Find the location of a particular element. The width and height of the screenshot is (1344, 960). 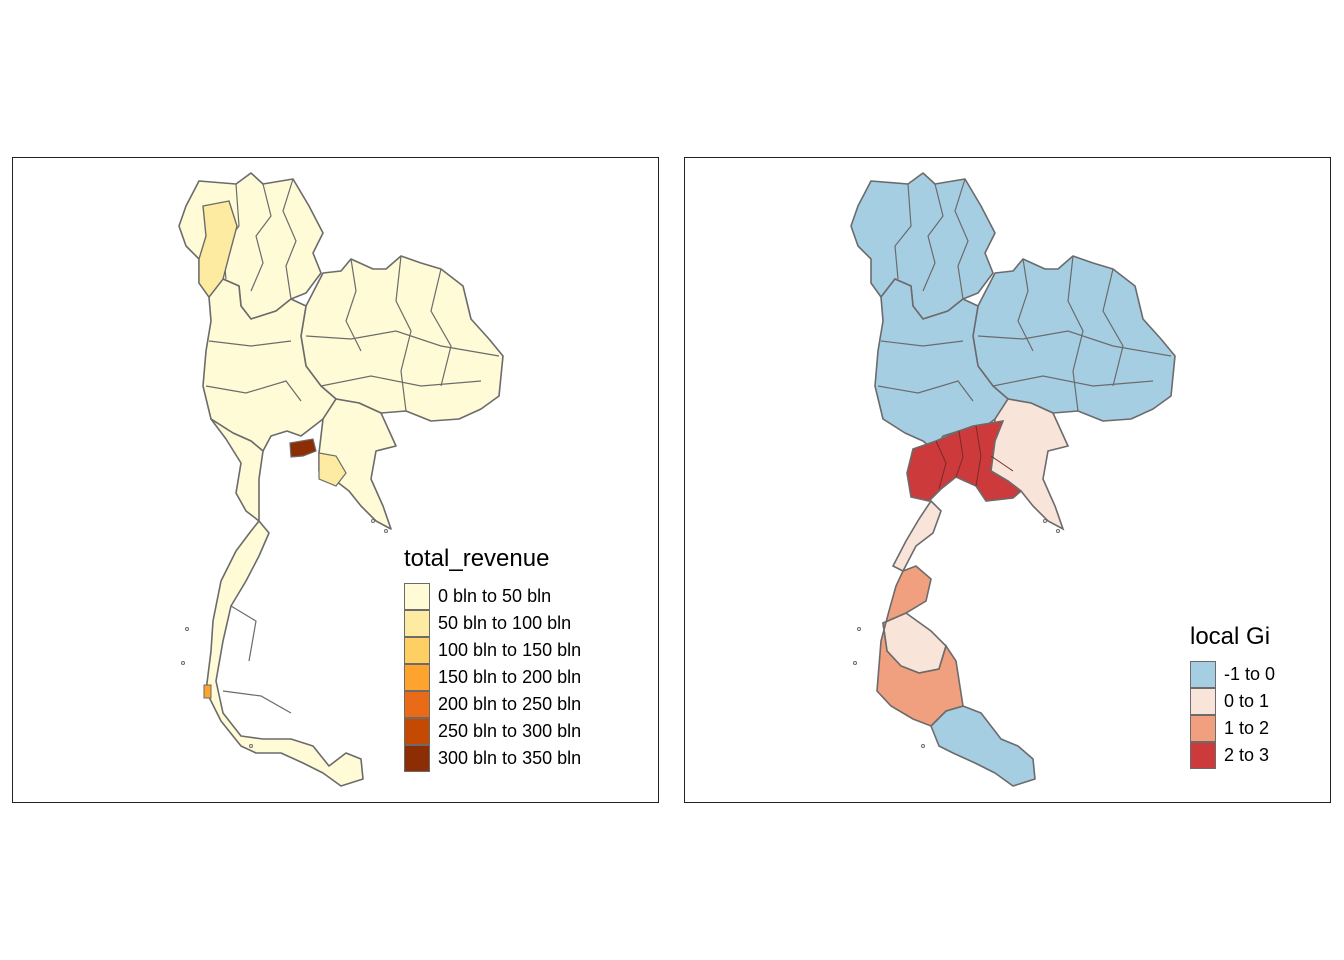

region-west is located at coordinates (237, 470).